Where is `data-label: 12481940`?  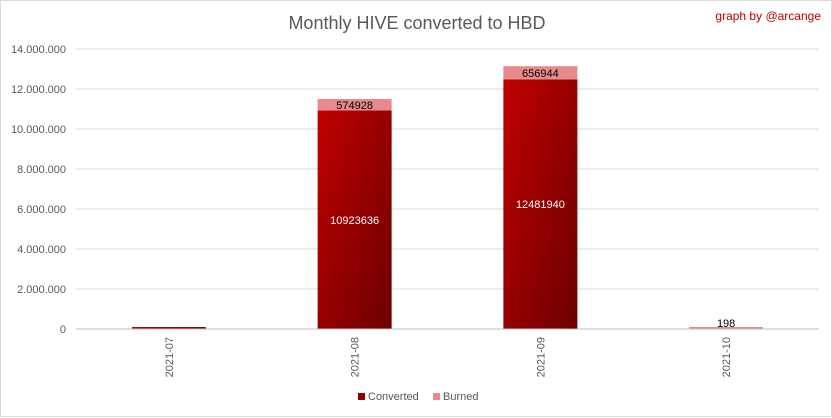 data-label: 12481940 is located at coordinates (540, 205).